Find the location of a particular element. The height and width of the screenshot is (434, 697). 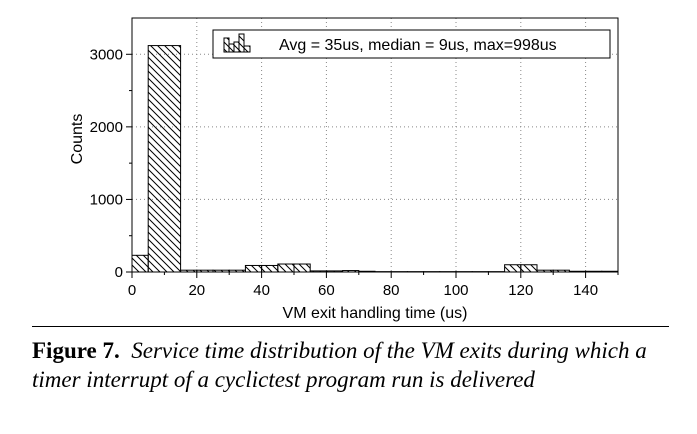

x-tick-label: 140 is located at coordinates (585, 290).